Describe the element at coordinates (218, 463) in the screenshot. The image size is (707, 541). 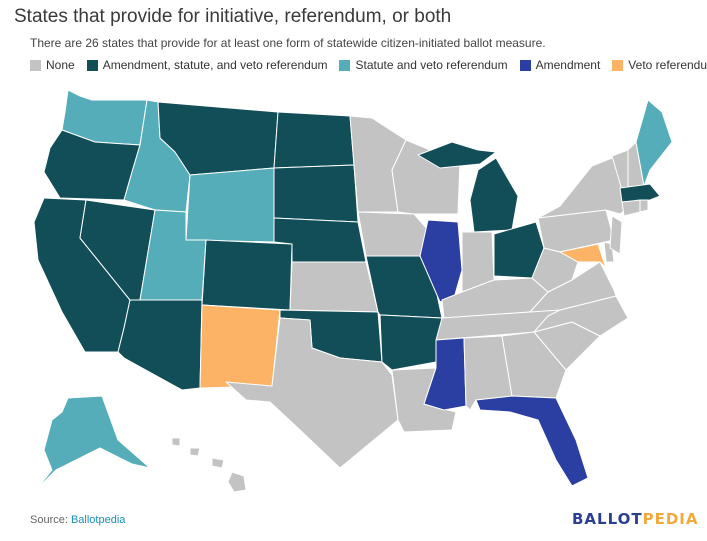
I see `state-hawaii-maui` at that location.